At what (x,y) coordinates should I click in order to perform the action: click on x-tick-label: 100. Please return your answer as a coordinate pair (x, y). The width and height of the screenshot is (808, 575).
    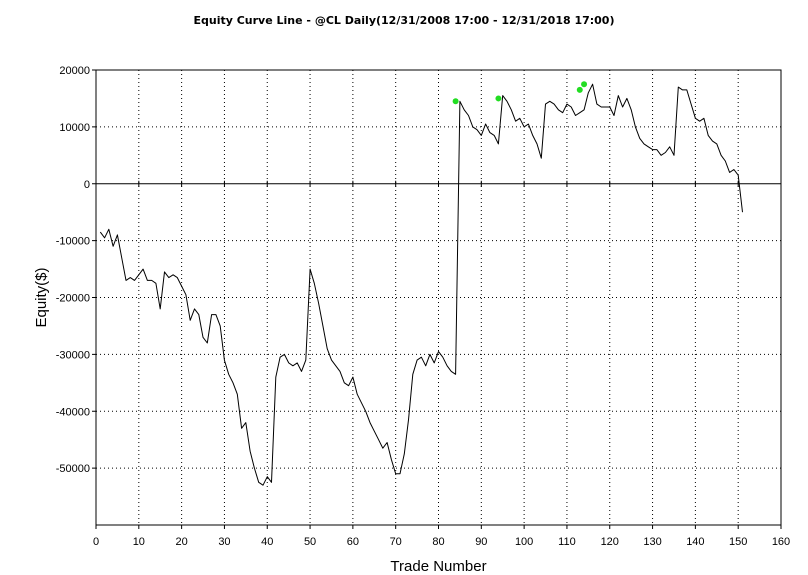
    Looking at the image, I should click on (524, 542).